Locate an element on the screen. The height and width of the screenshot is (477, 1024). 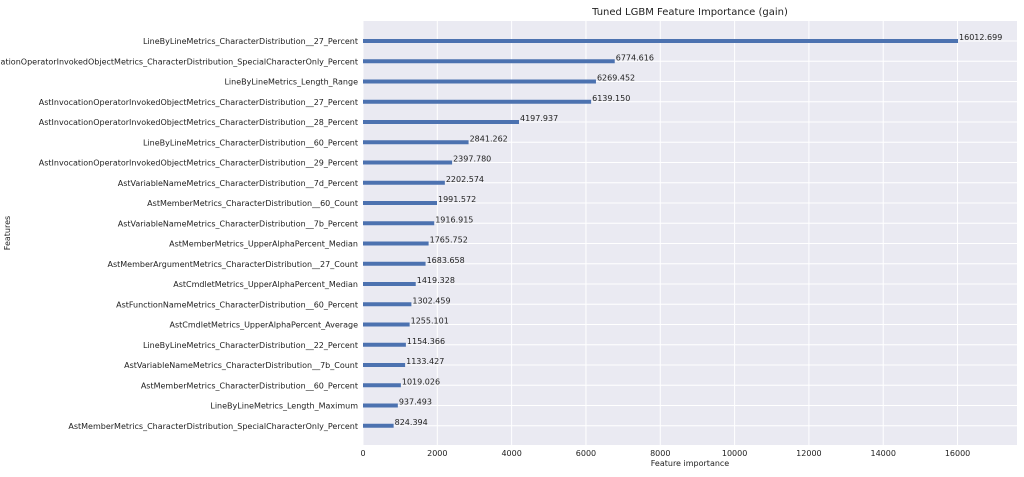
bar-value-label: 6269.452 is located at coordinates (616, 78).